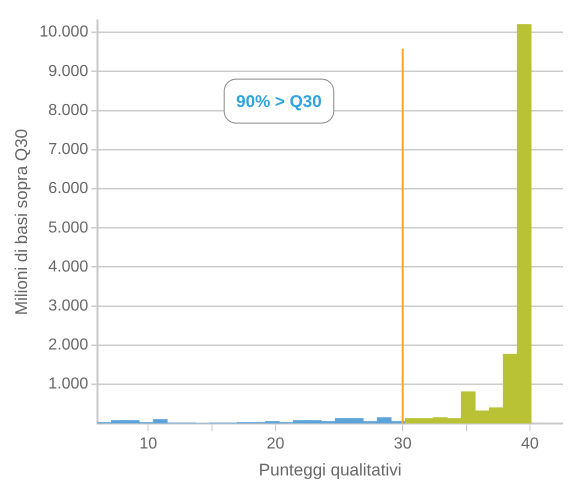  I want to click on y-tick-label: 8.000, so click(68, 110).